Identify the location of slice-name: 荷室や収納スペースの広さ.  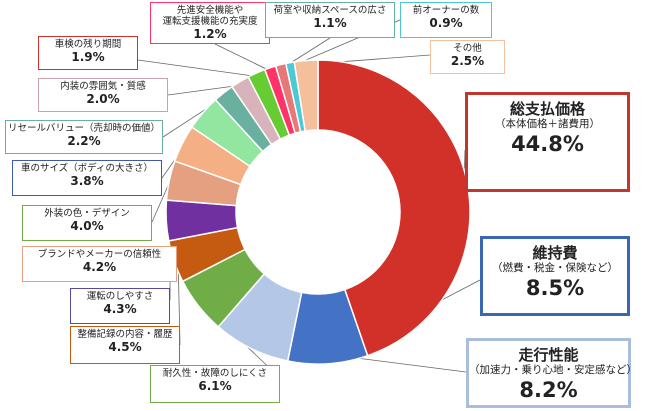
(330, 10).